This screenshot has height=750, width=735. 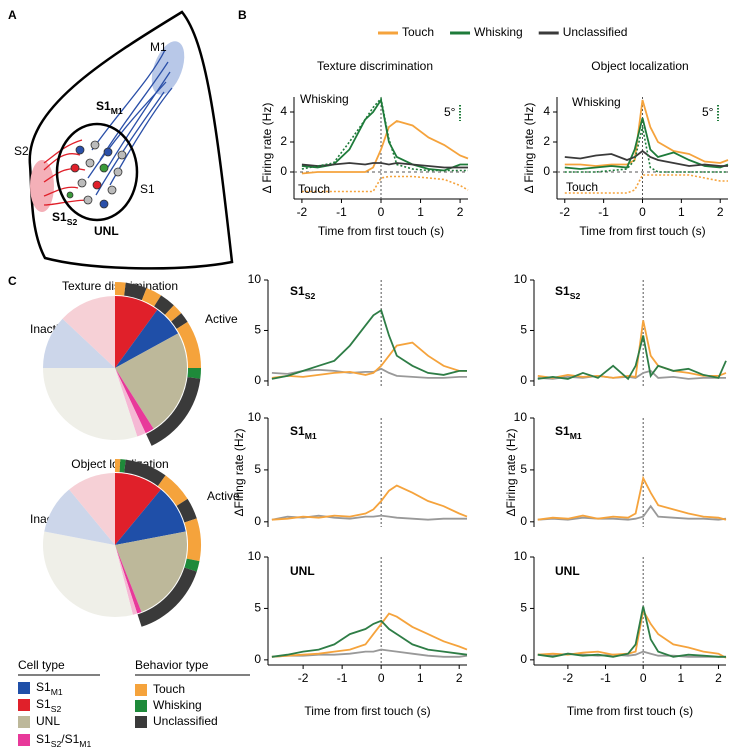 I want to click on cell-dots, so click(x=96, y=174).